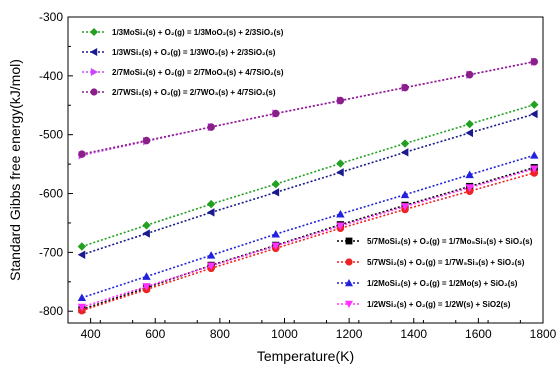 The image size is (560, 367). I want to click on legend-label: 1/2WSi₂(s) + O₂(g) = 1/2W(s) + SiO2(s), so click(439, 304).